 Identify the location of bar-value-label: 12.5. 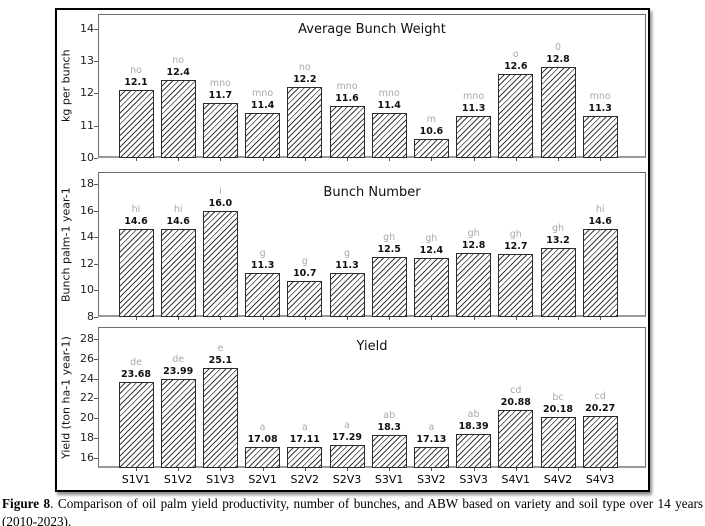
(389, 250).